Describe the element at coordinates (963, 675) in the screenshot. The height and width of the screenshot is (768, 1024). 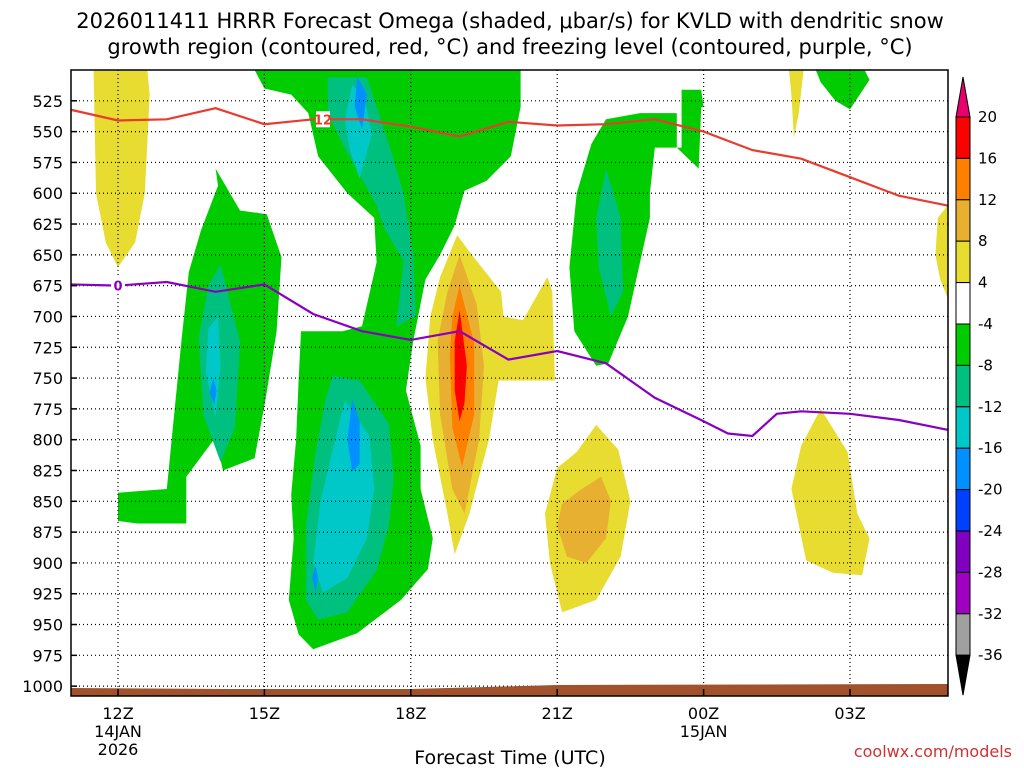
I see `colorbar-bottom-arrow` at that location.